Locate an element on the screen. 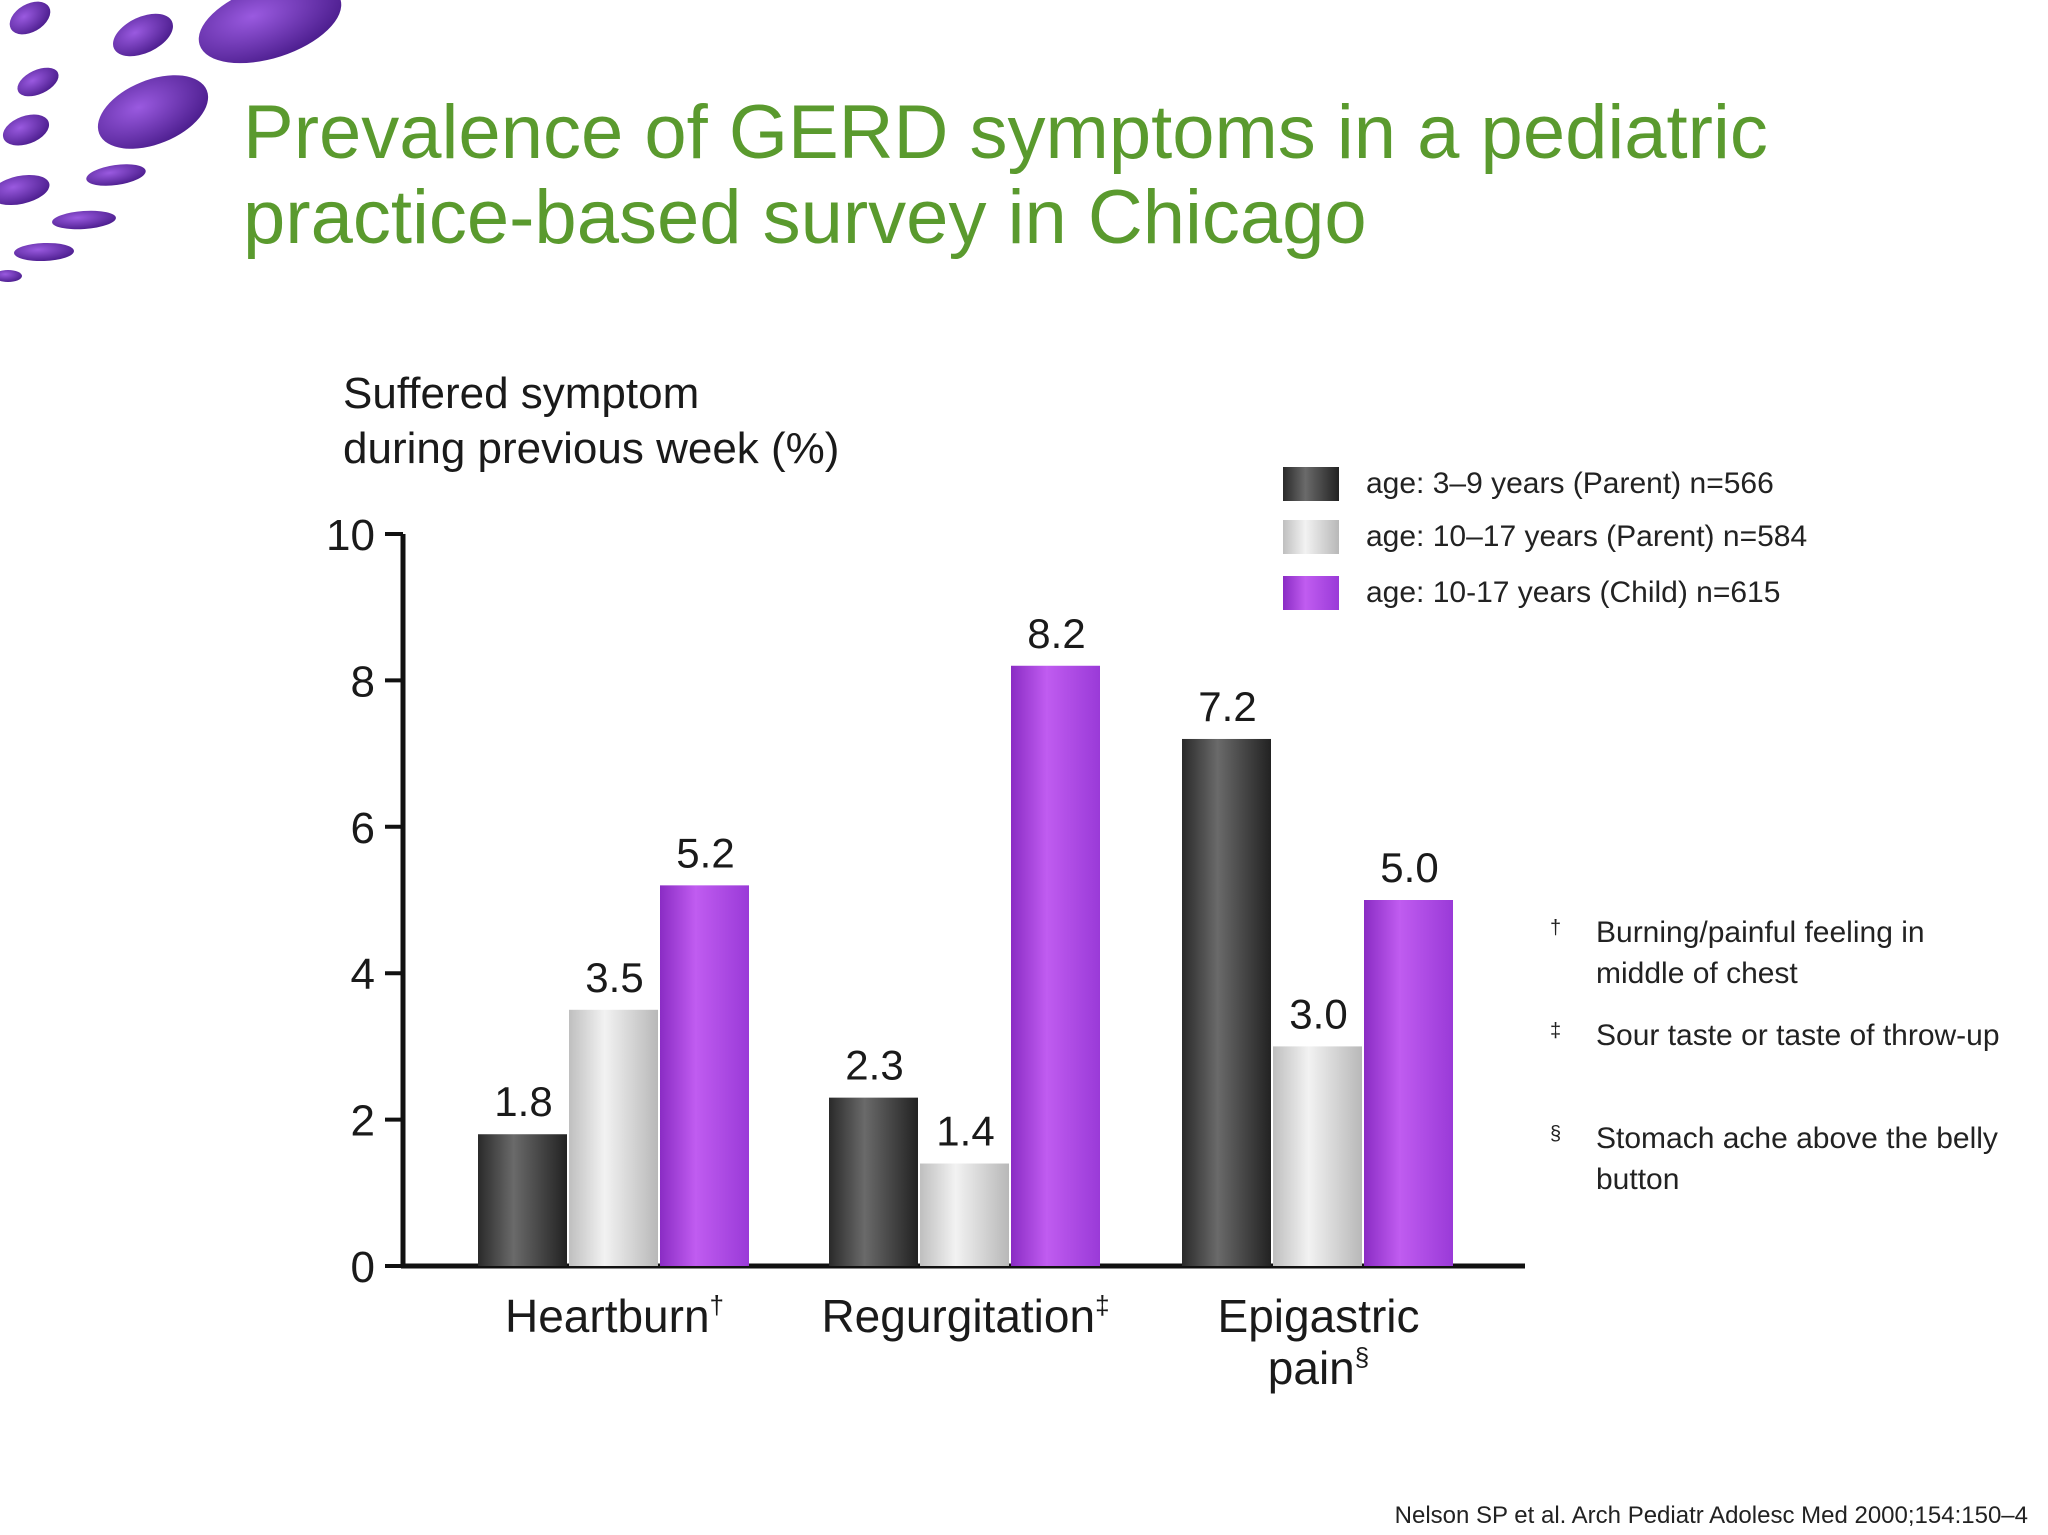 Image resolution: width=2048 pixels, height=1535 pixels. y-tick-label: 8 is located at coordinates (363, 681).